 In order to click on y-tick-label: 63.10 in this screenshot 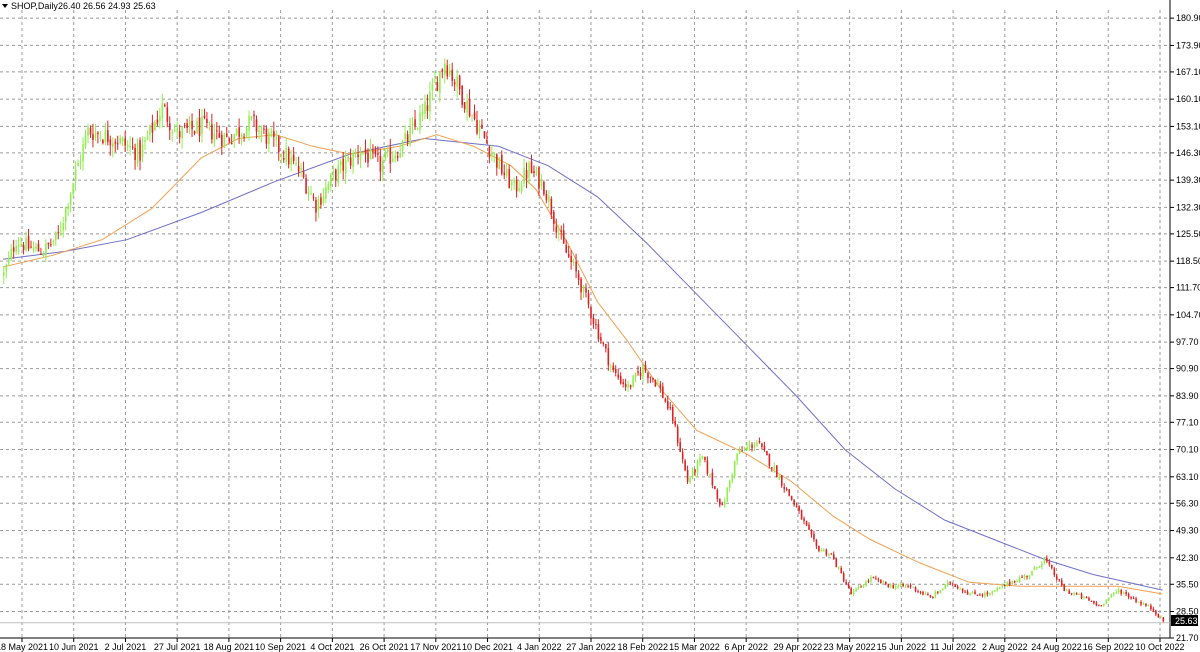, I will do `click(1187, 477)`.